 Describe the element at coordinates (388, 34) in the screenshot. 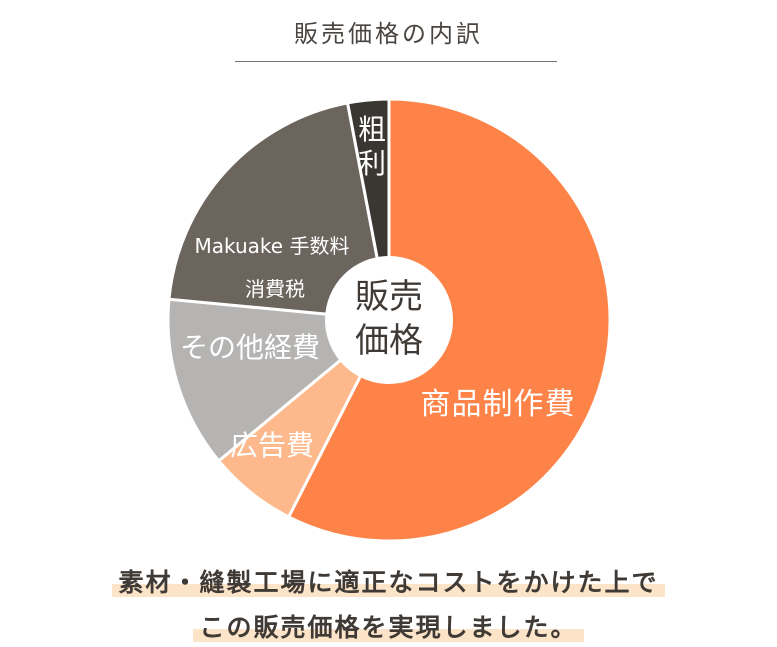

I see `page-title: 販売価格の内訳` at that location.